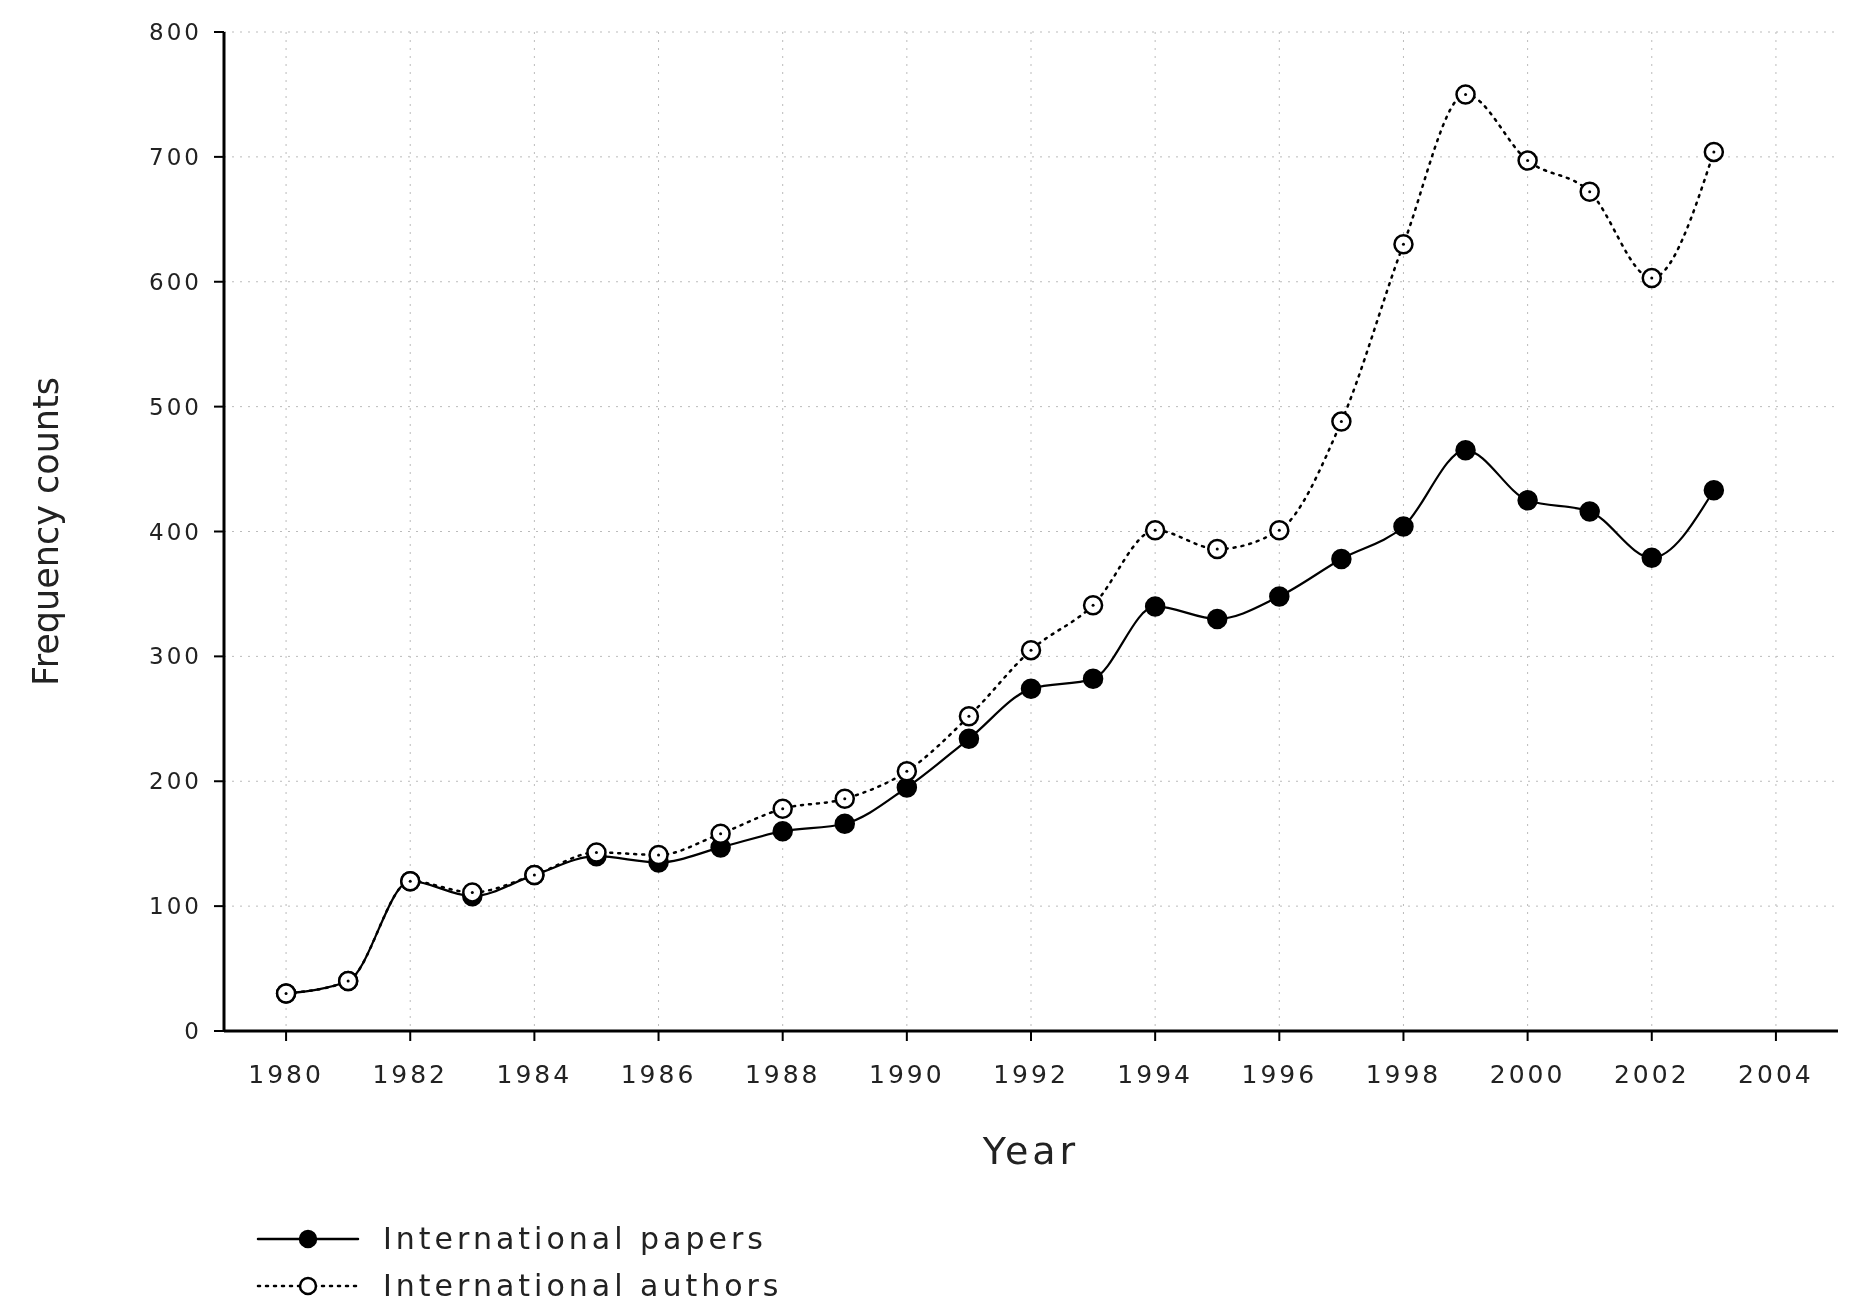 The image size is (1851, 1309). What do you see at coordinates (175, 906) in the screenshot?
I see `y-tick-label: 100` at bounding box center [175, 906].